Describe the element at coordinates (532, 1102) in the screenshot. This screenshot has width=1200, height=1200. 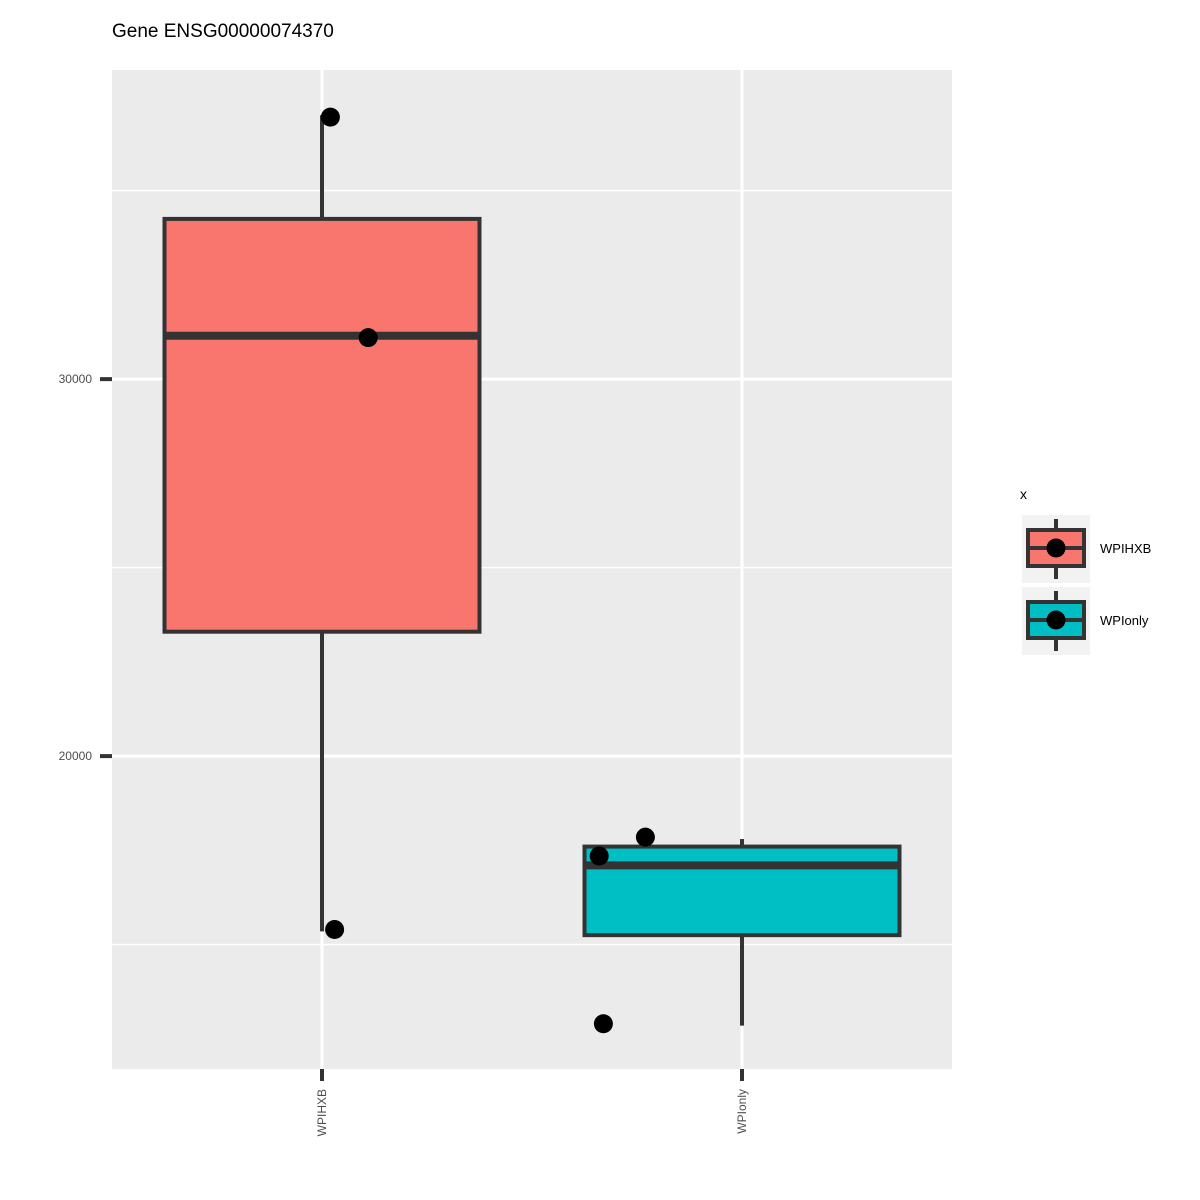
I see `x-axis: WPIHXB WPIonly` at that location.